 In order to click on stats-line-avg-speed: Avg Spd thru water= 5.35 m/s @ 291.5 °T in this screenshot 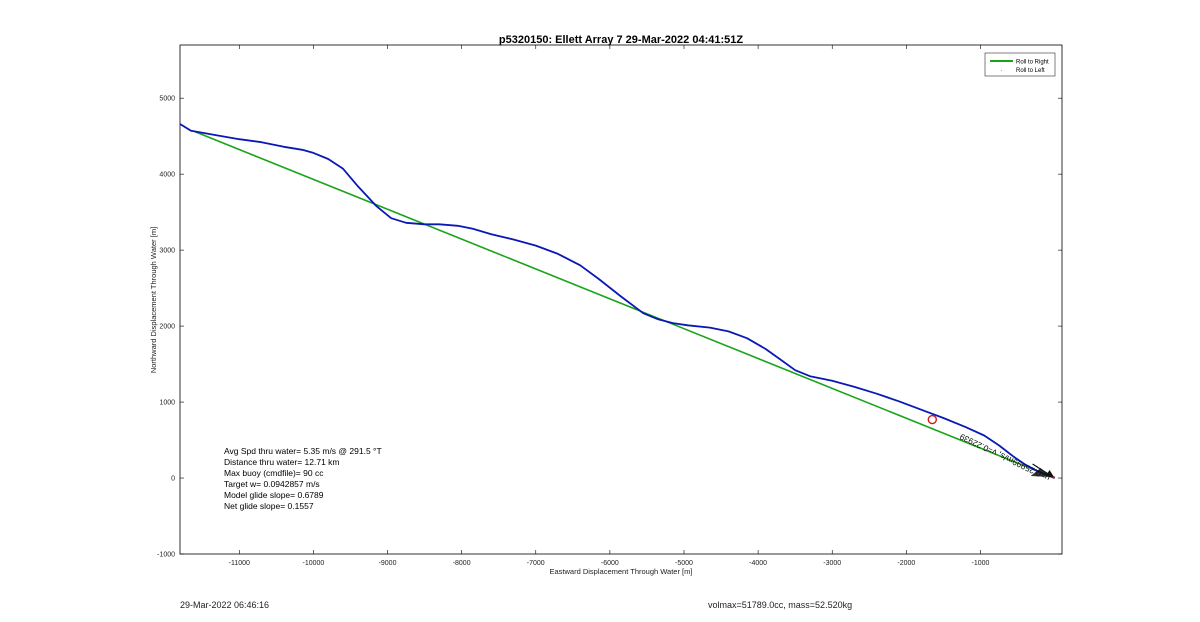, I will do `click(303, 451)`.